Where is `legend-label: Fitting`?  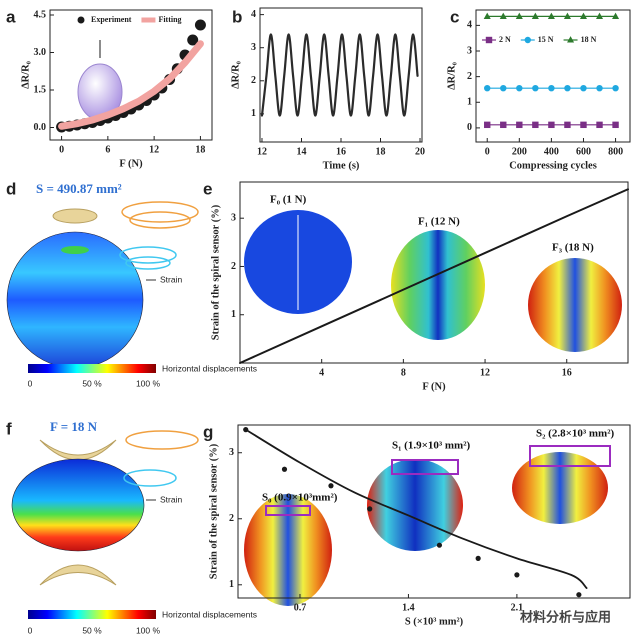 legend-label: Fitting is located at coordinates (169, 19).